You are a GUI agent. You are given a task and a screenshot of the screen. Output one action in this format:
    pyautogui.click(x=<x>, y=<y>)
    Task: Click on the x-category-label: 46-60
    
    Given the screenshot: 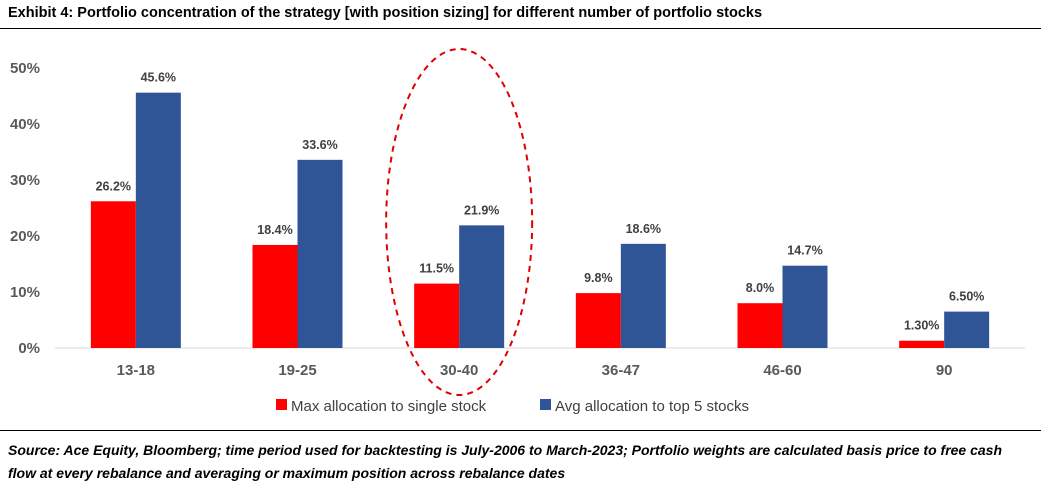 What is the action you would take?
    pyautogui.click(x=782, y=370)
    